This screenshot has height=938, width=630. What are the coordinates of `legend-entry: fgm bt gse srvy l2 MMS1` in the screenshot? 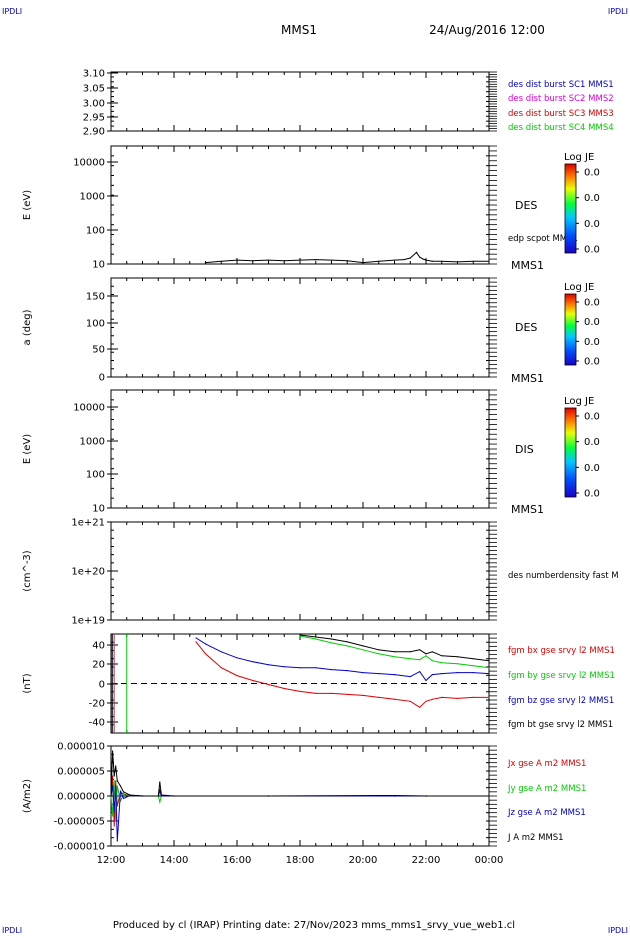 It's located at (560, 725).